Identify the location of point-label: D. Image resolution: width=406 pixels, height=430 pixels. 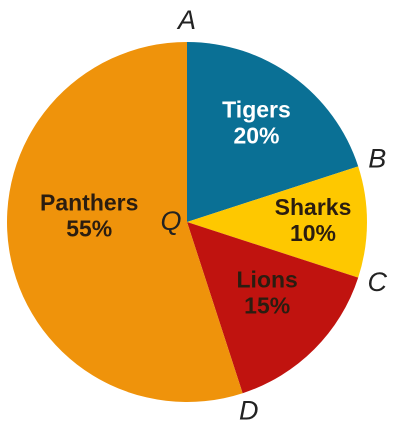
(249, 410).